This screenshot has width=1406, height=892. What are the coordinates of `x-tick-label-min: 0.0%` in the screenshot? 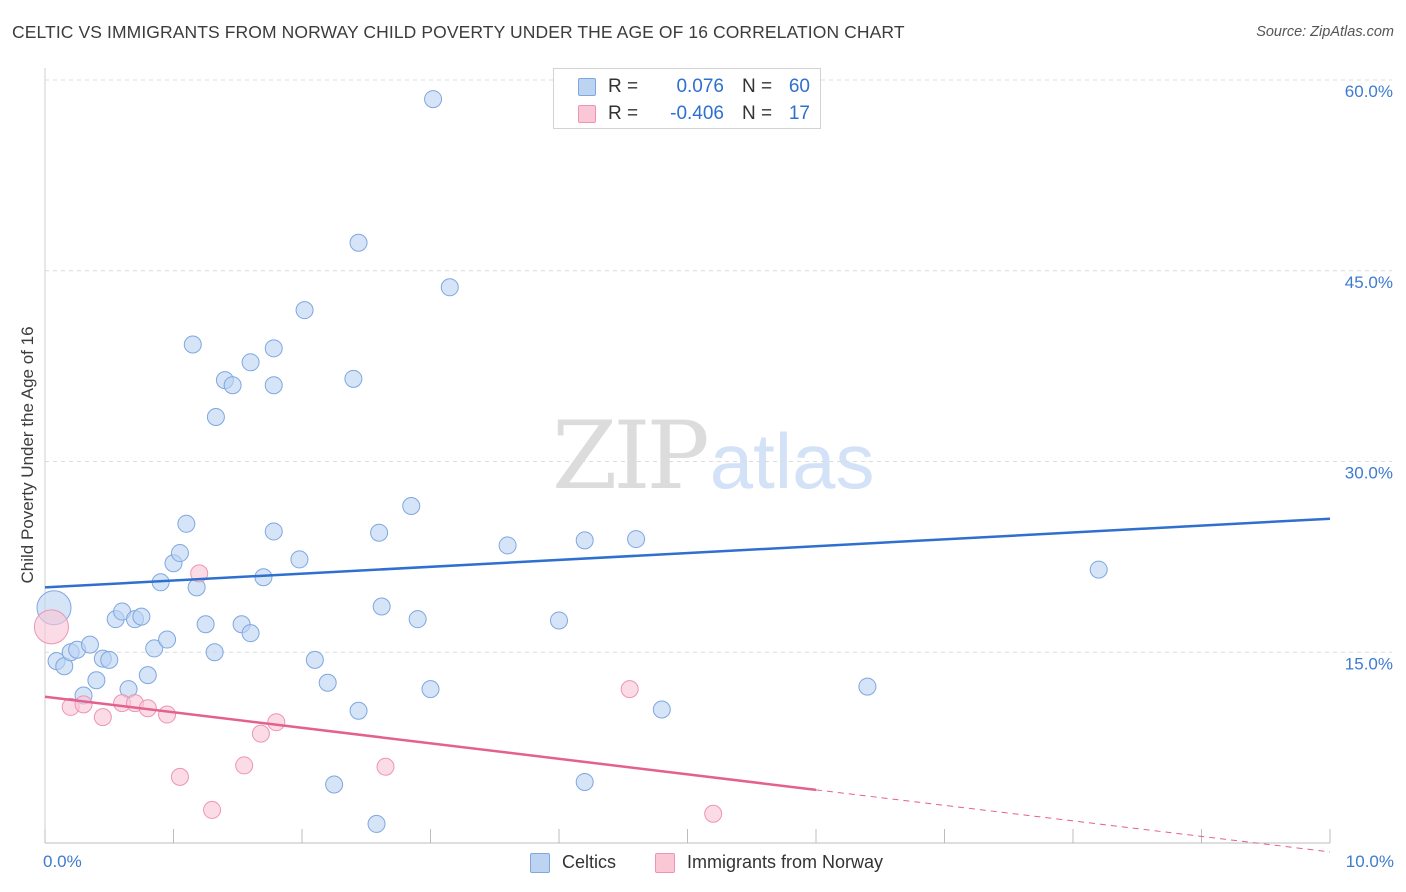 It's located at (62, 861).